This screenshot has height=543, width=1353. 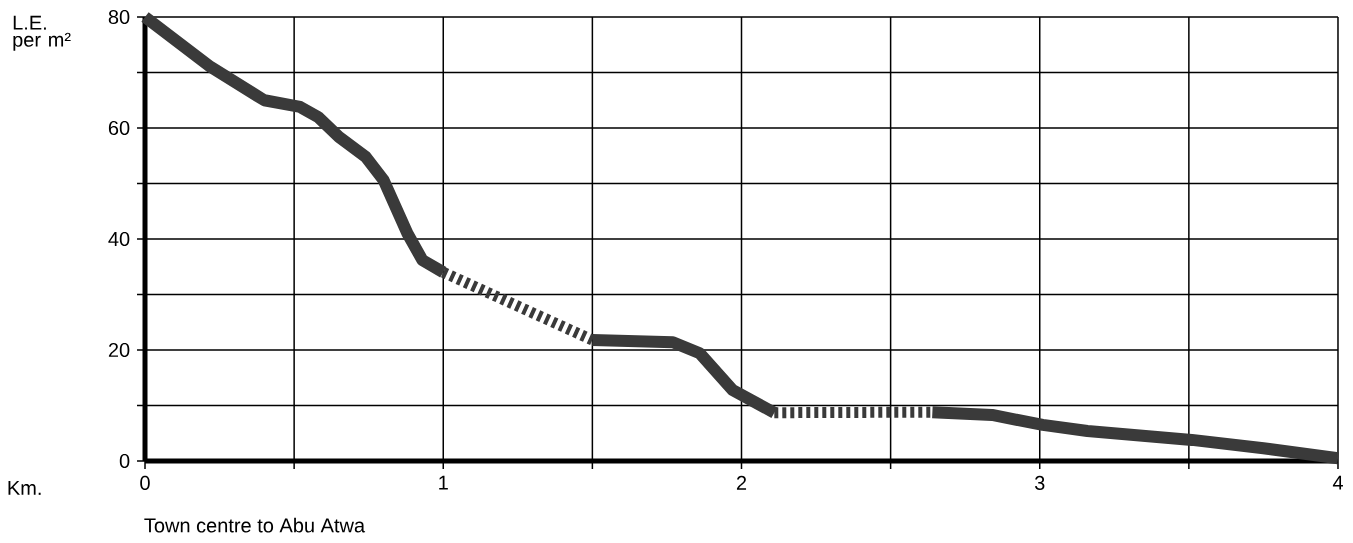 I want to click on x-tick-label: 0, so click(x=145, y=483).